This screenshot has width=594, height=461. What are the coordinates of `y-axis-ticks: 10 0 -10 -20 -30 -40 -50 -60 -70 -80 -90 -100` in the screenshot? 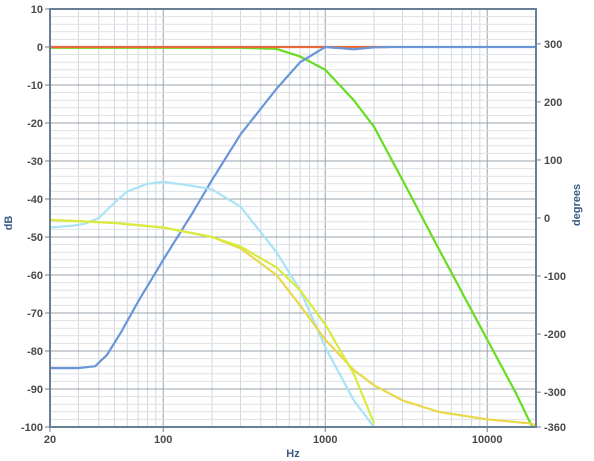 It's located at (35, 219).